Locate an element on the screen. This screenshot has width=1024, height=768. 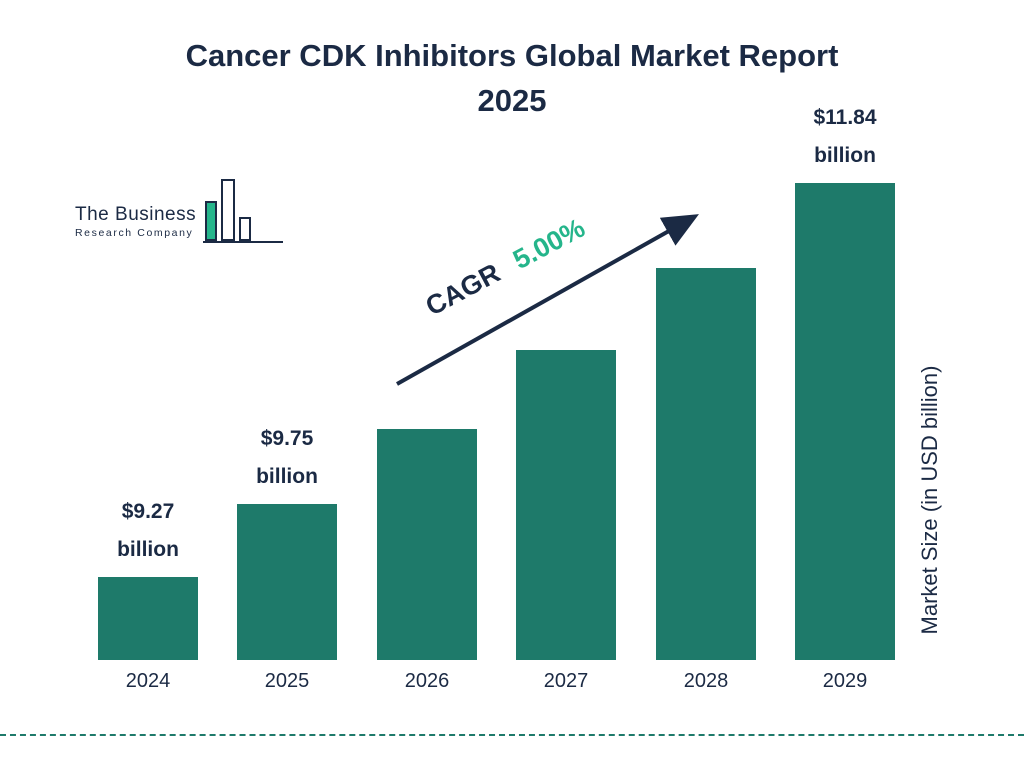
x-tick-label-2026: 2026 is located at coordinates (427, 681).